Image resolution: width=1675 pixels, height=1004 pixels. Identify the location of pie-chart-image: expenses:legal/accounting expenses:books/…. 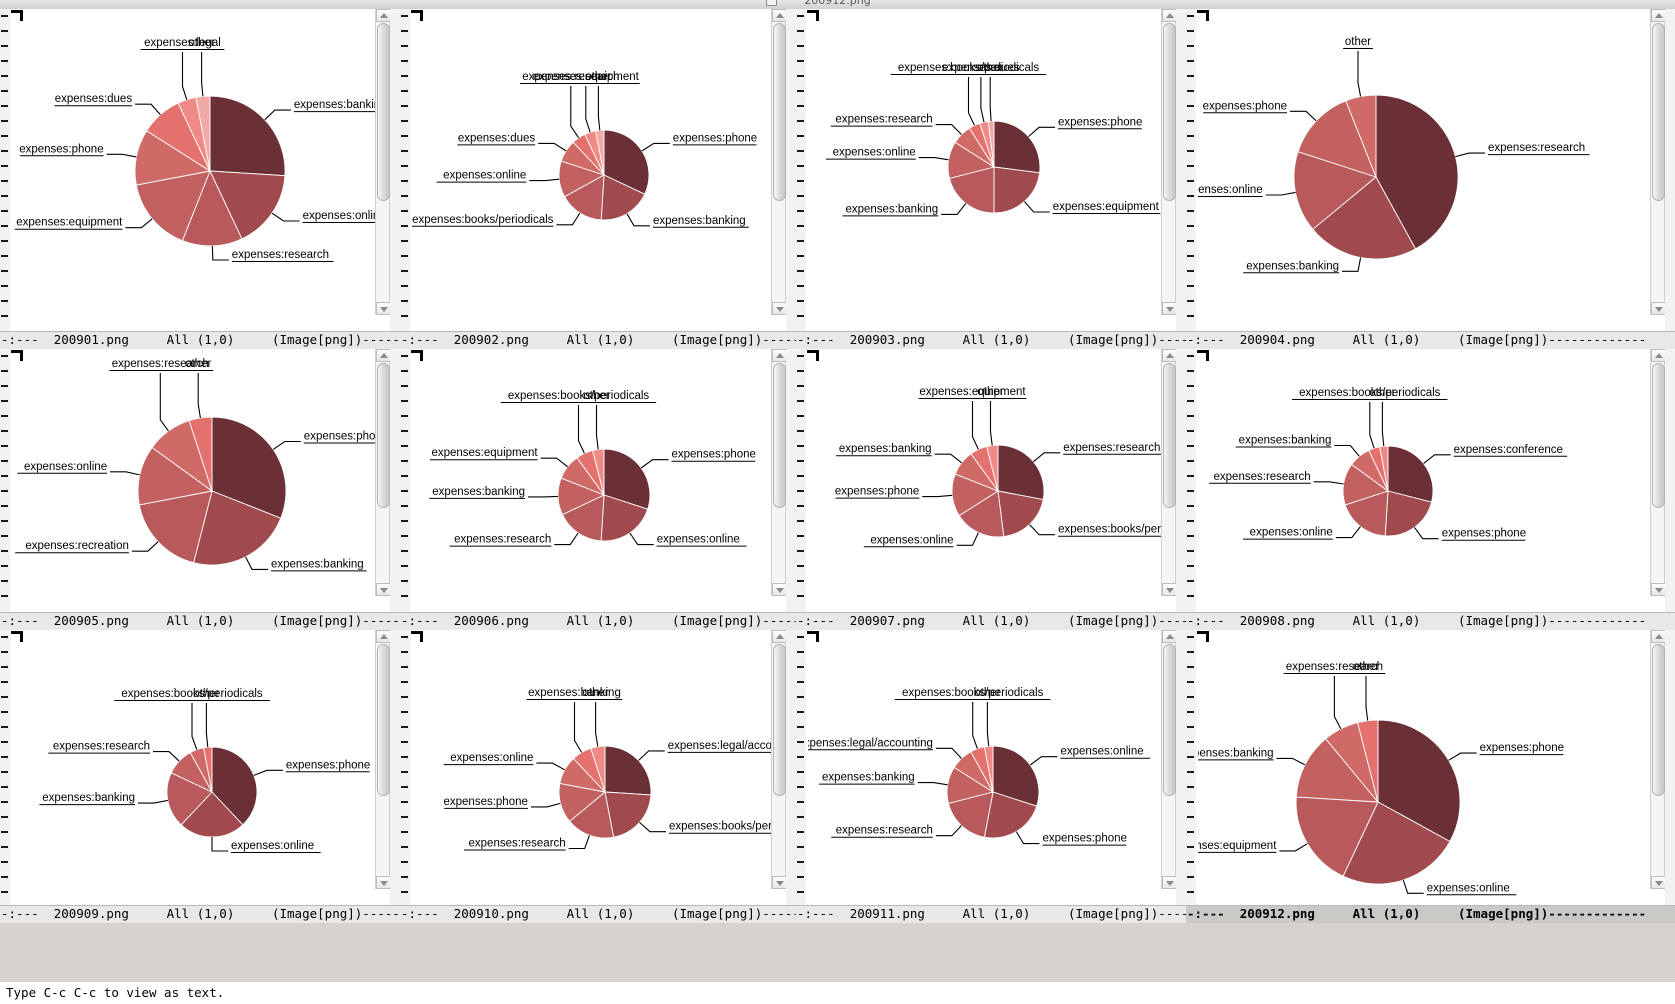
(603, 768).